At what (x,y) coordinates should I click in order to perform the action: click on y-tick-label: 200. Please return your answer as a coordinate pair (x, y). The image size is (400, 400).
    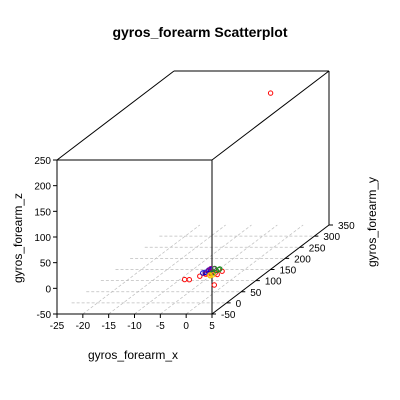
    Looking at the image, I should click on (302, 259).